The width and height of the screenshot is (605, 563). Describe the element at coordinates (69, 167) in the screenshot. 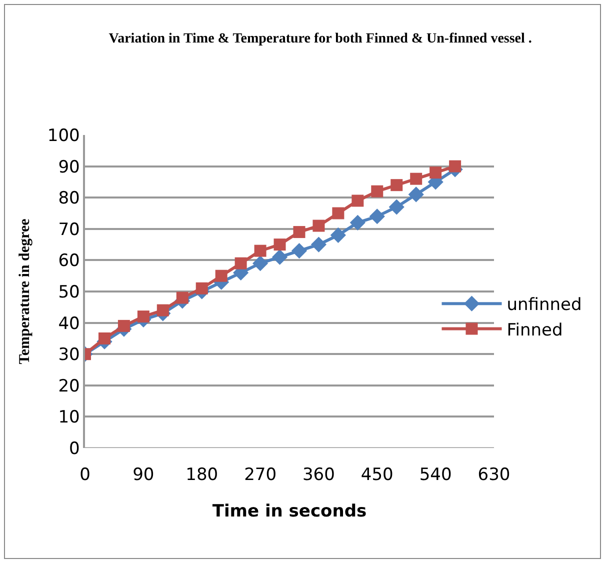

I see `y-tick-label: 90` at that location.